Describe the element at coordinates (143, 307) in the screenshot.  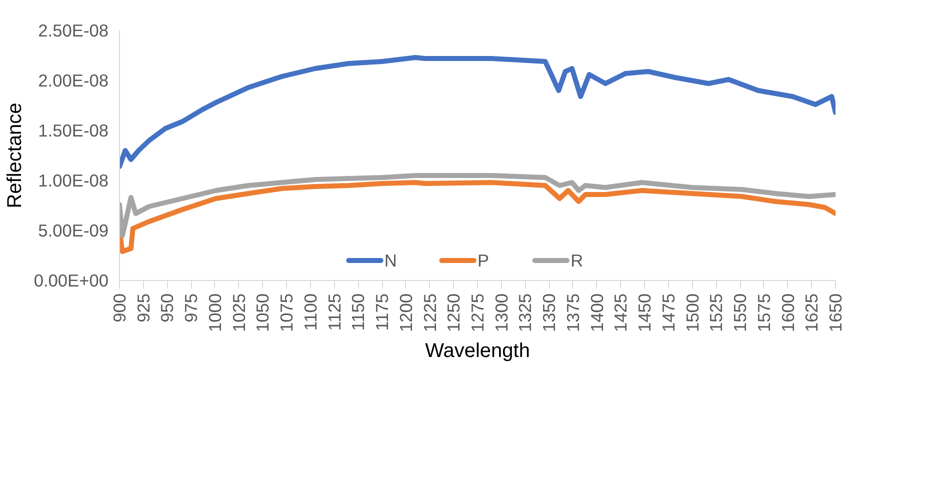
I see `x-tick-label: 925` at that location.